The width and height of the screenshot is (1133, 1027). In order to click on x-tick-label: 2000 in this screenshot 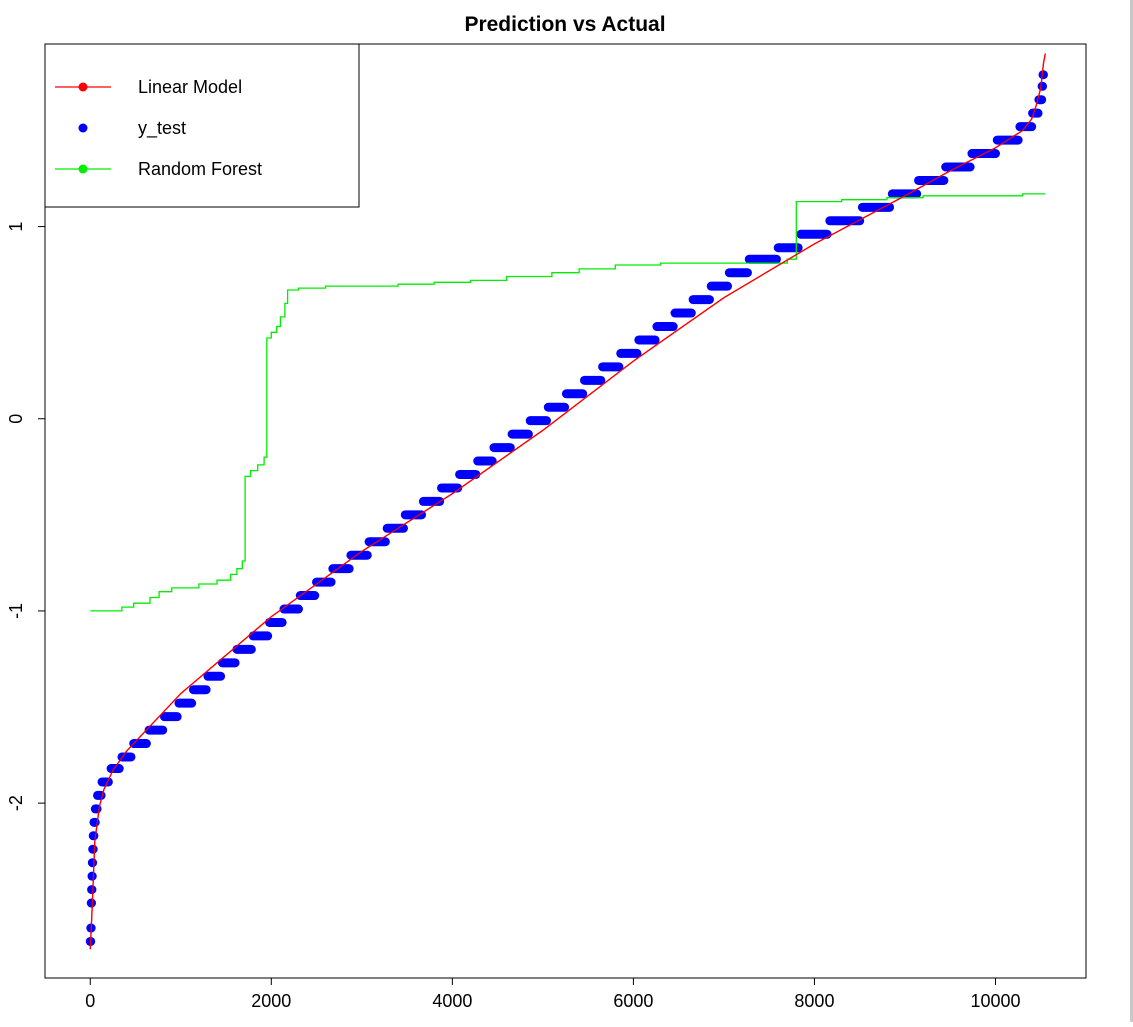, I will do `click(271, 1001)`.